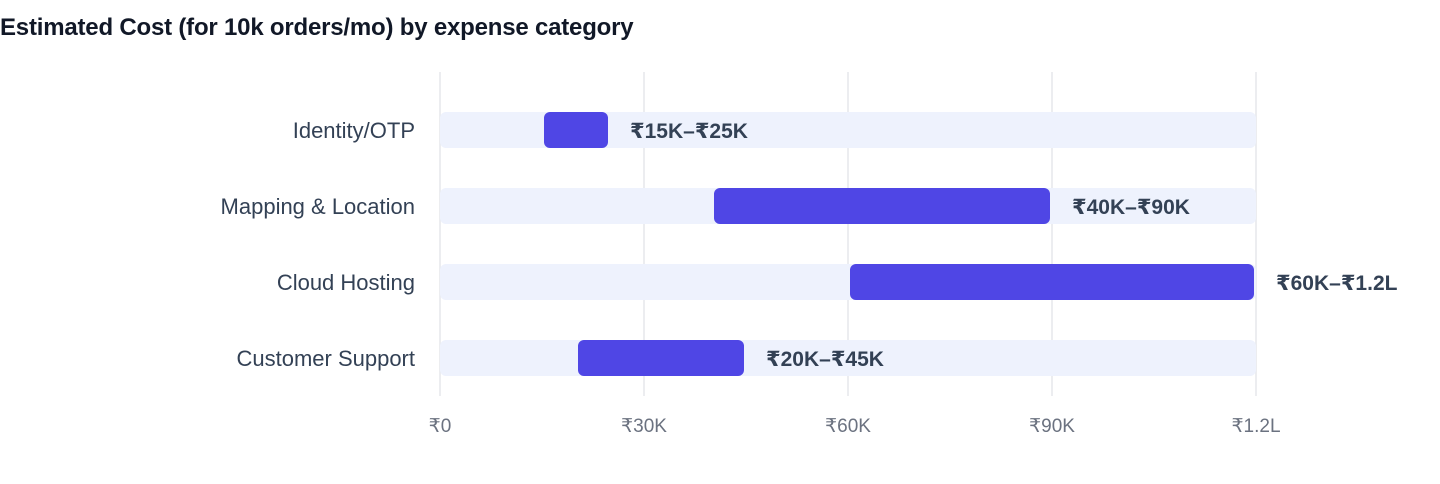 This screenshot has width=1440, height=484. What do you see at coordinates (346, 282) in the screenshot?
I see `category-label: Cloud Hosting` at bounding box center [346, 282].